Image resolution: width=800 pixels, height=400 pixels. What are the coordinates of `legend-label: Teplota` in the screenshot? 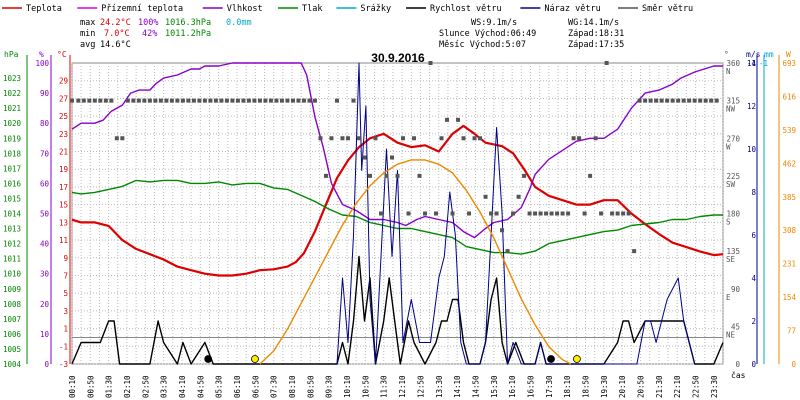 It's located at (44, 9).